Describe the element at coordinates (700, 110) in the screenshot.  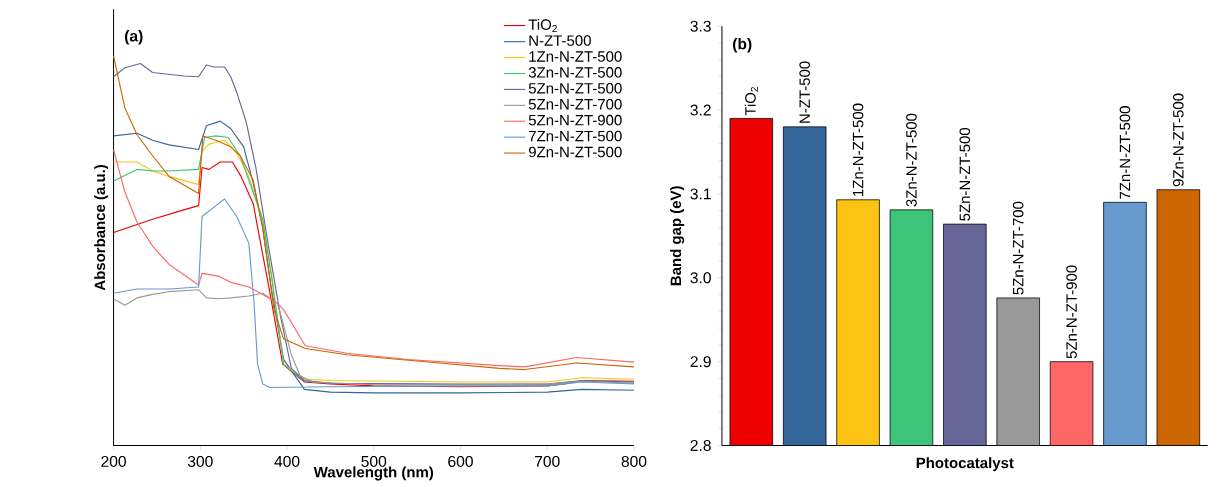
I see `y-tick-label: 3.2` at that location.